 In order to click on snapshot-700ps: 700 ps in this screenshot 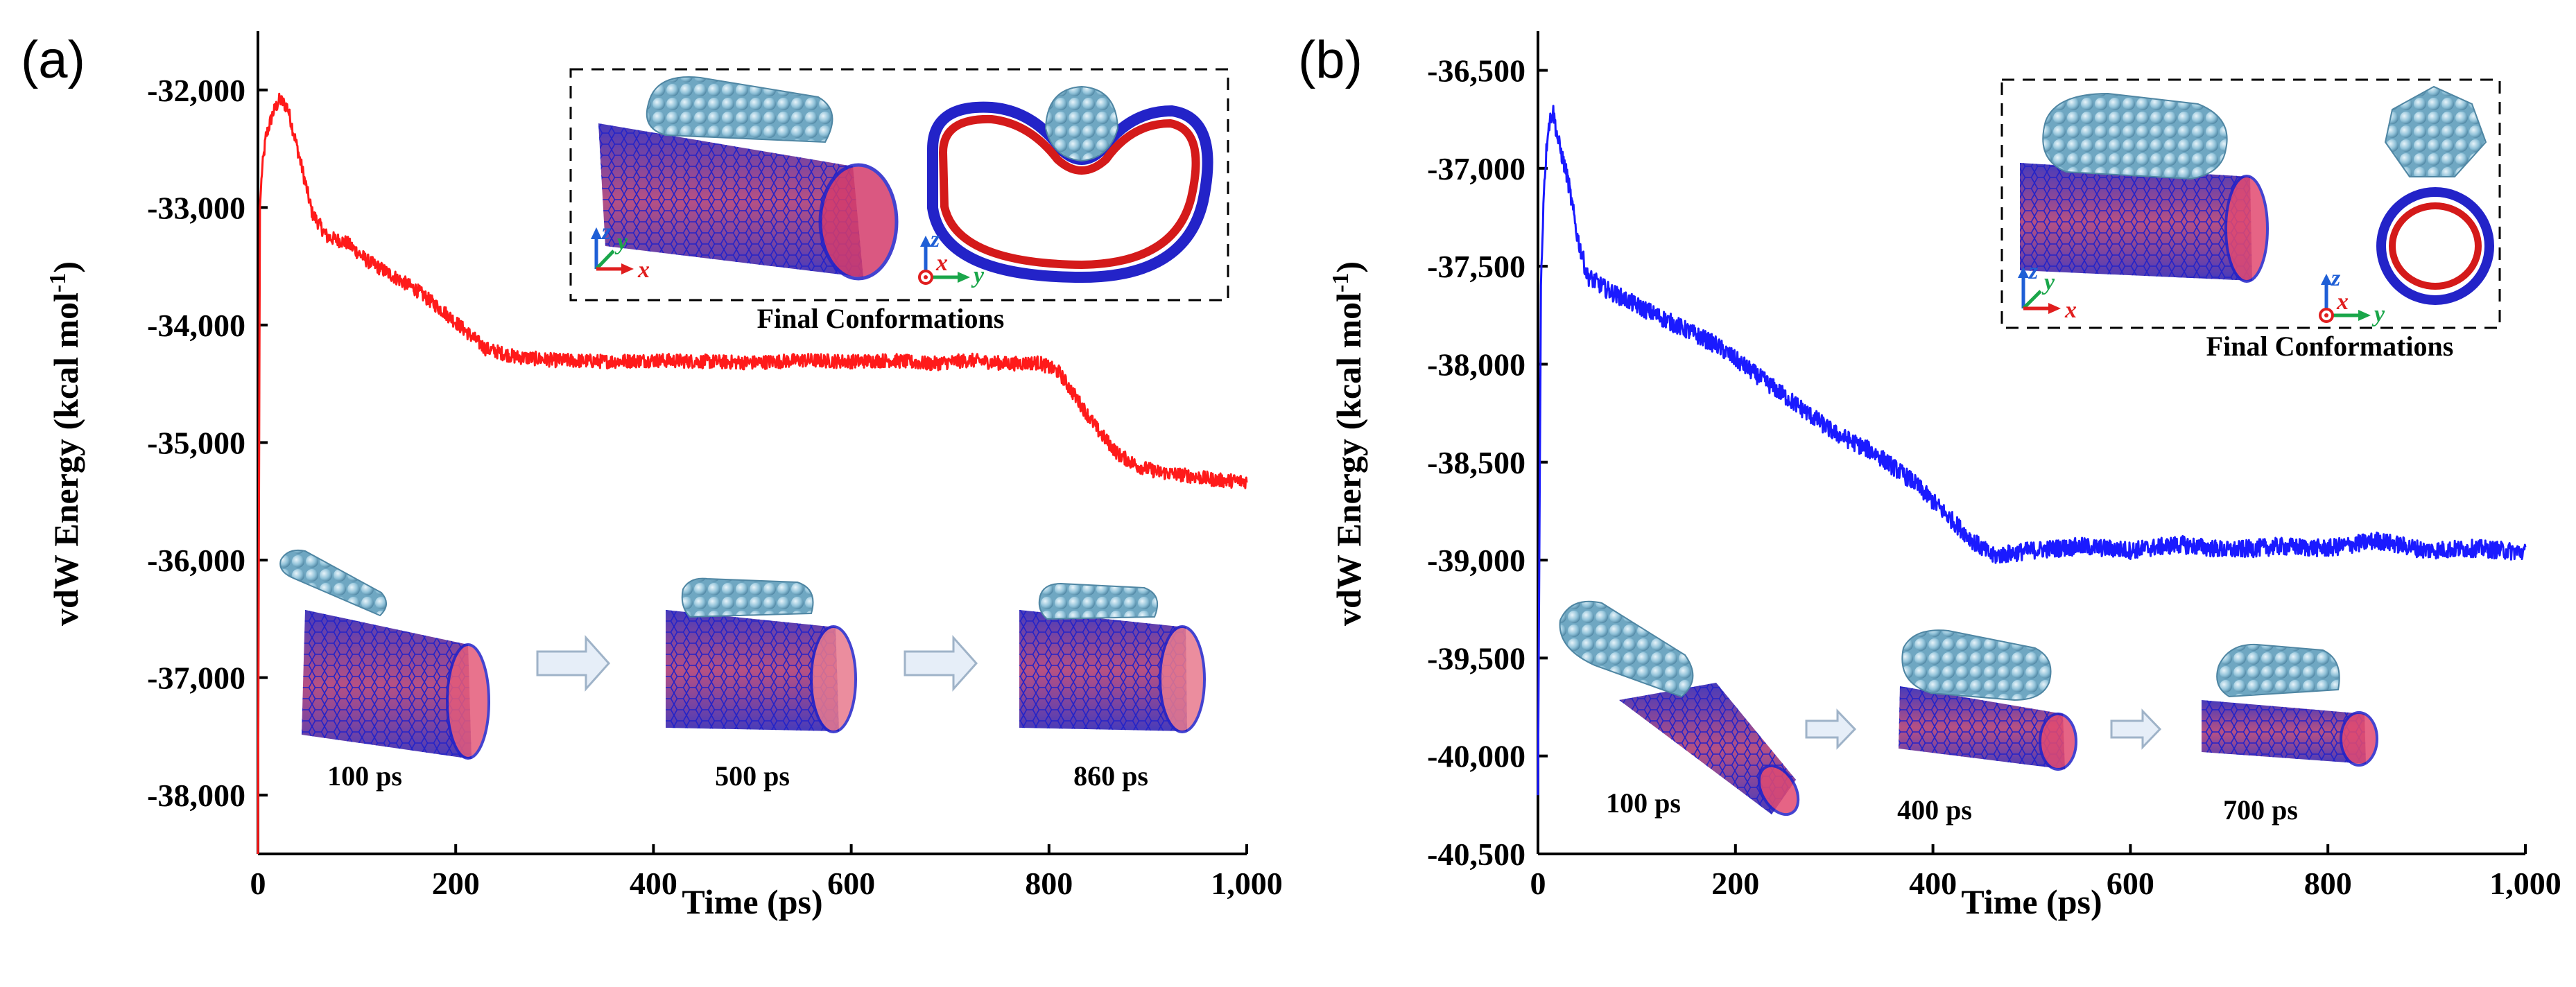, I will do `click(2290, 734)`.